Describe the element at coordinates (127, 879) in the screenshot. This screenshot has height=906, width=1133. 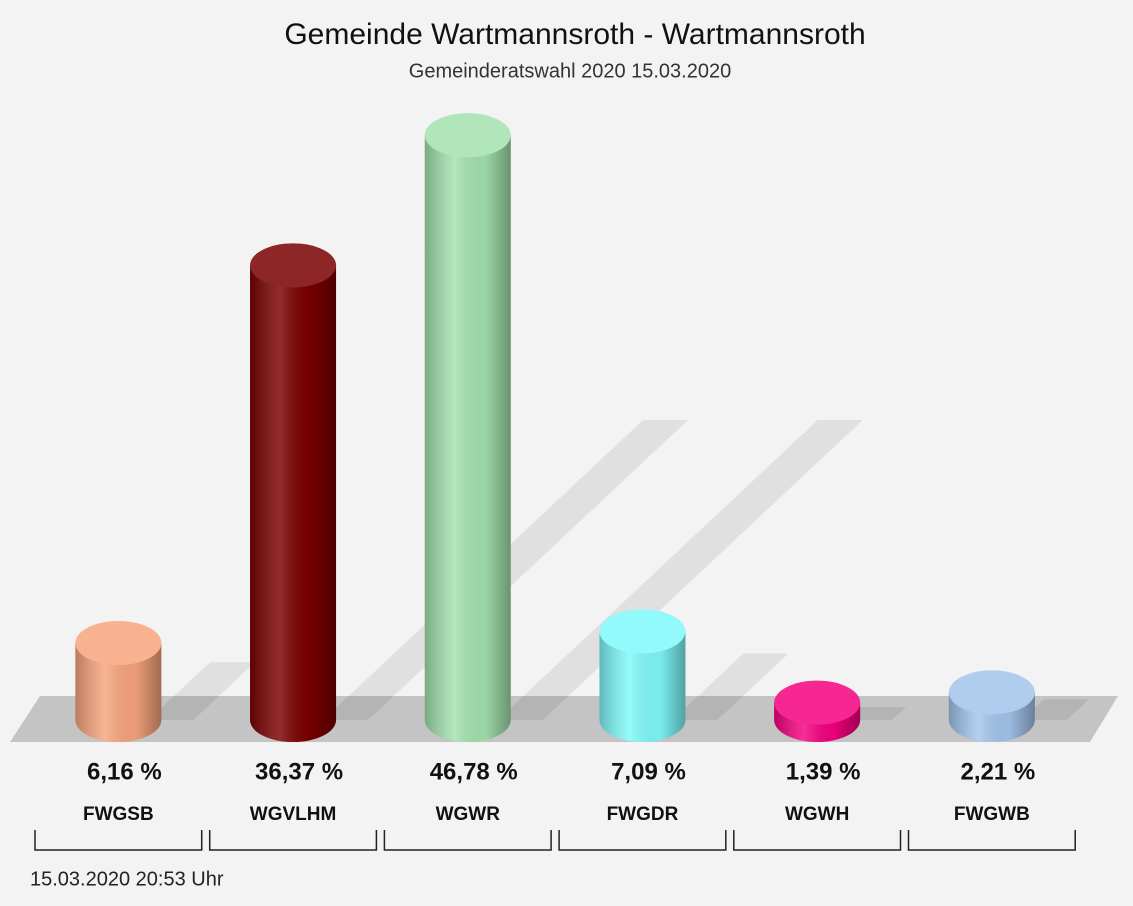
I see `footer: 15.03.2020 20:53 Uhr` at that location.